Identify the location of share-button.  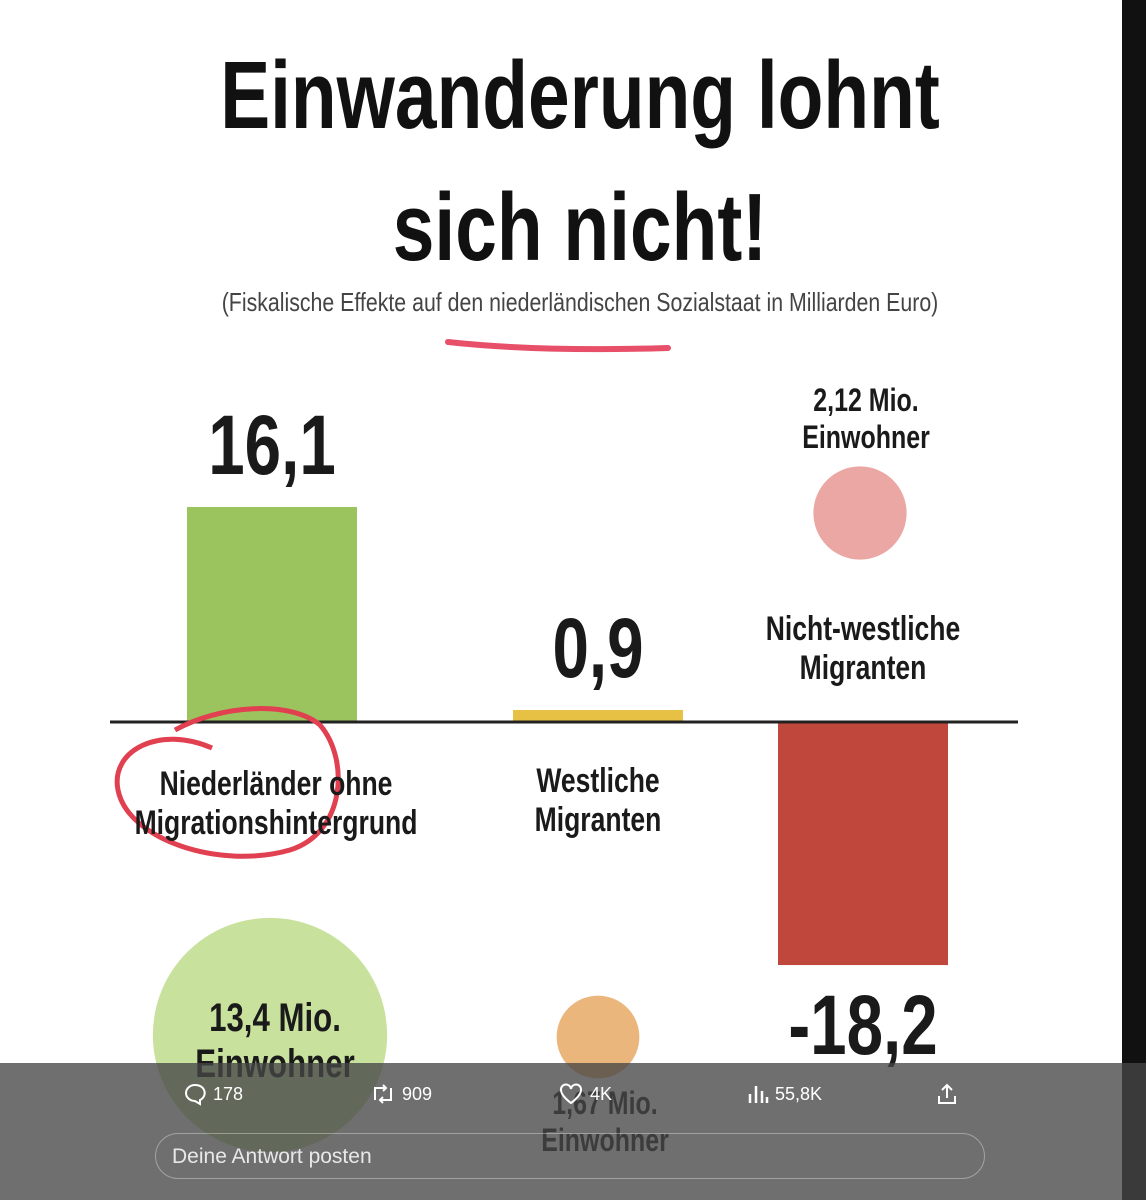
(947, 1094).